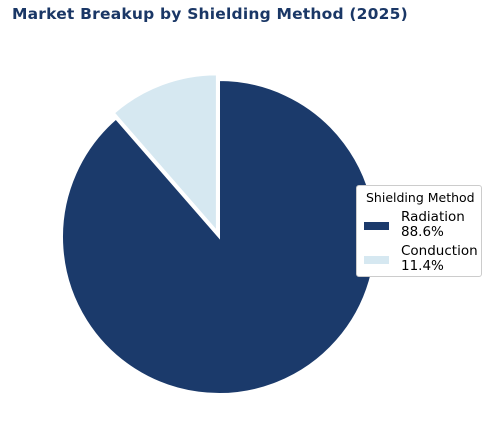 This screenshot has width=494, height=437. I want to click on legend-name-radiation: Radiation, so click(433, 217).